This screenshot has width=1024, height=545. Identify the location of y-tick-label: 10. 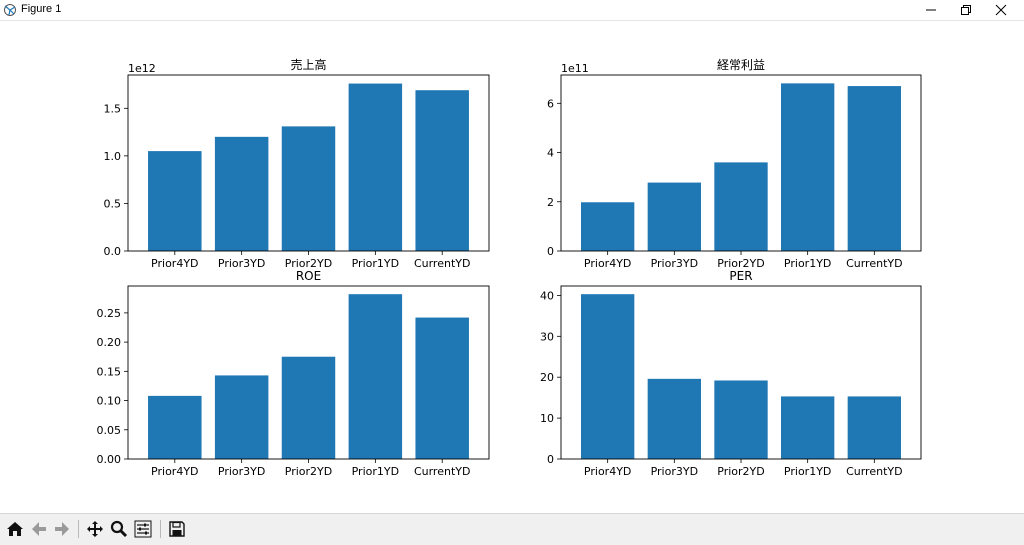
(547, 418).